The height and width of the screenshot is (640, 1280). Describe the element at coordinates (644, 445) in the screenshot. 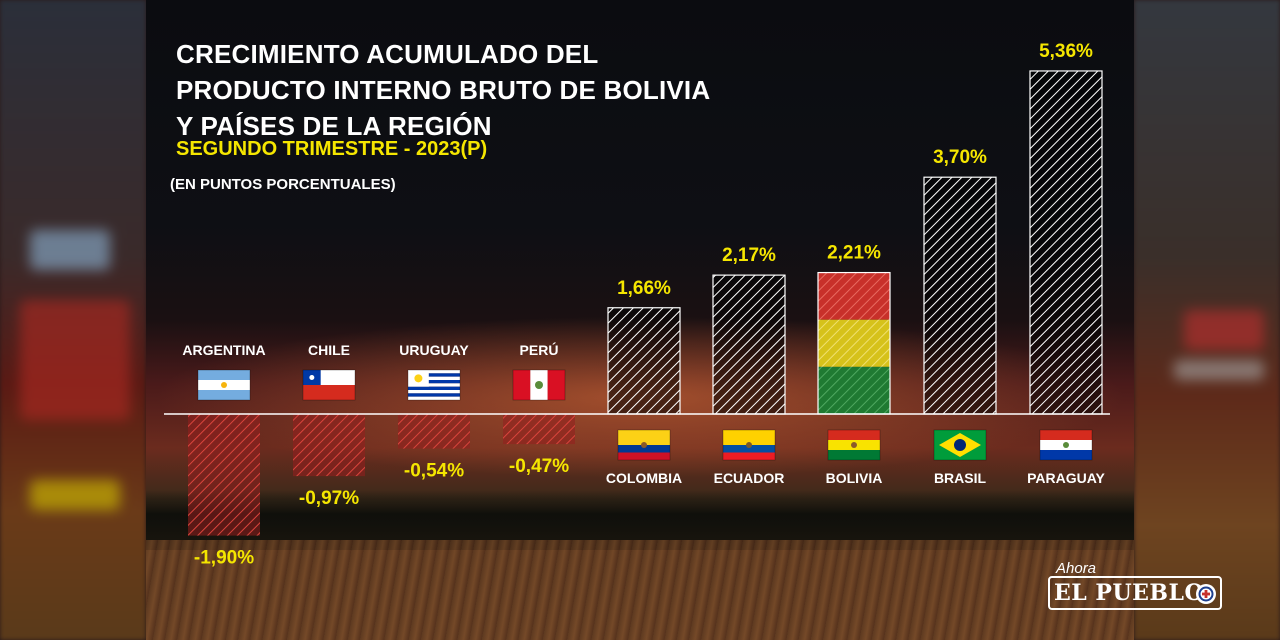

I see `colombia-flag` at that location.